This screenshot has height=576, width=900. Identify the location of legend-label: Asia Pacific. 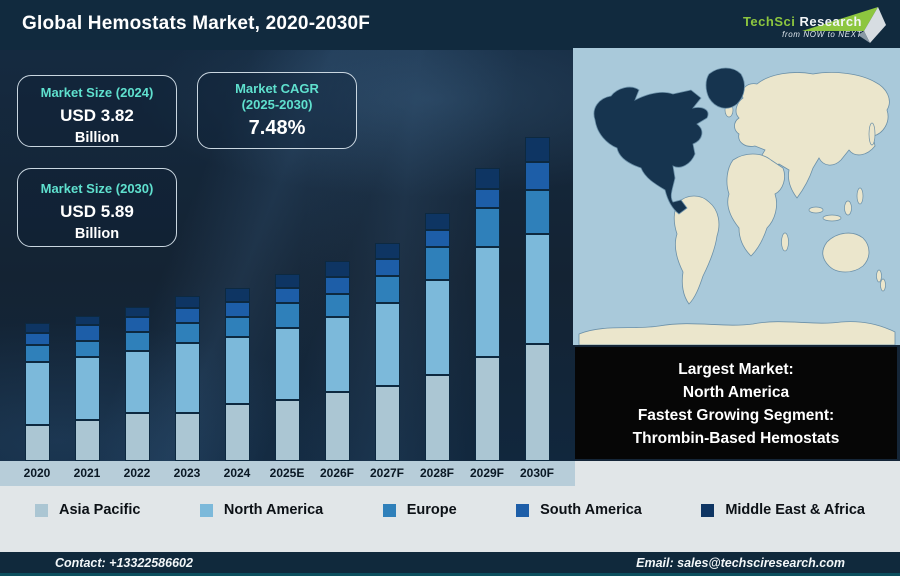
(100, 510).